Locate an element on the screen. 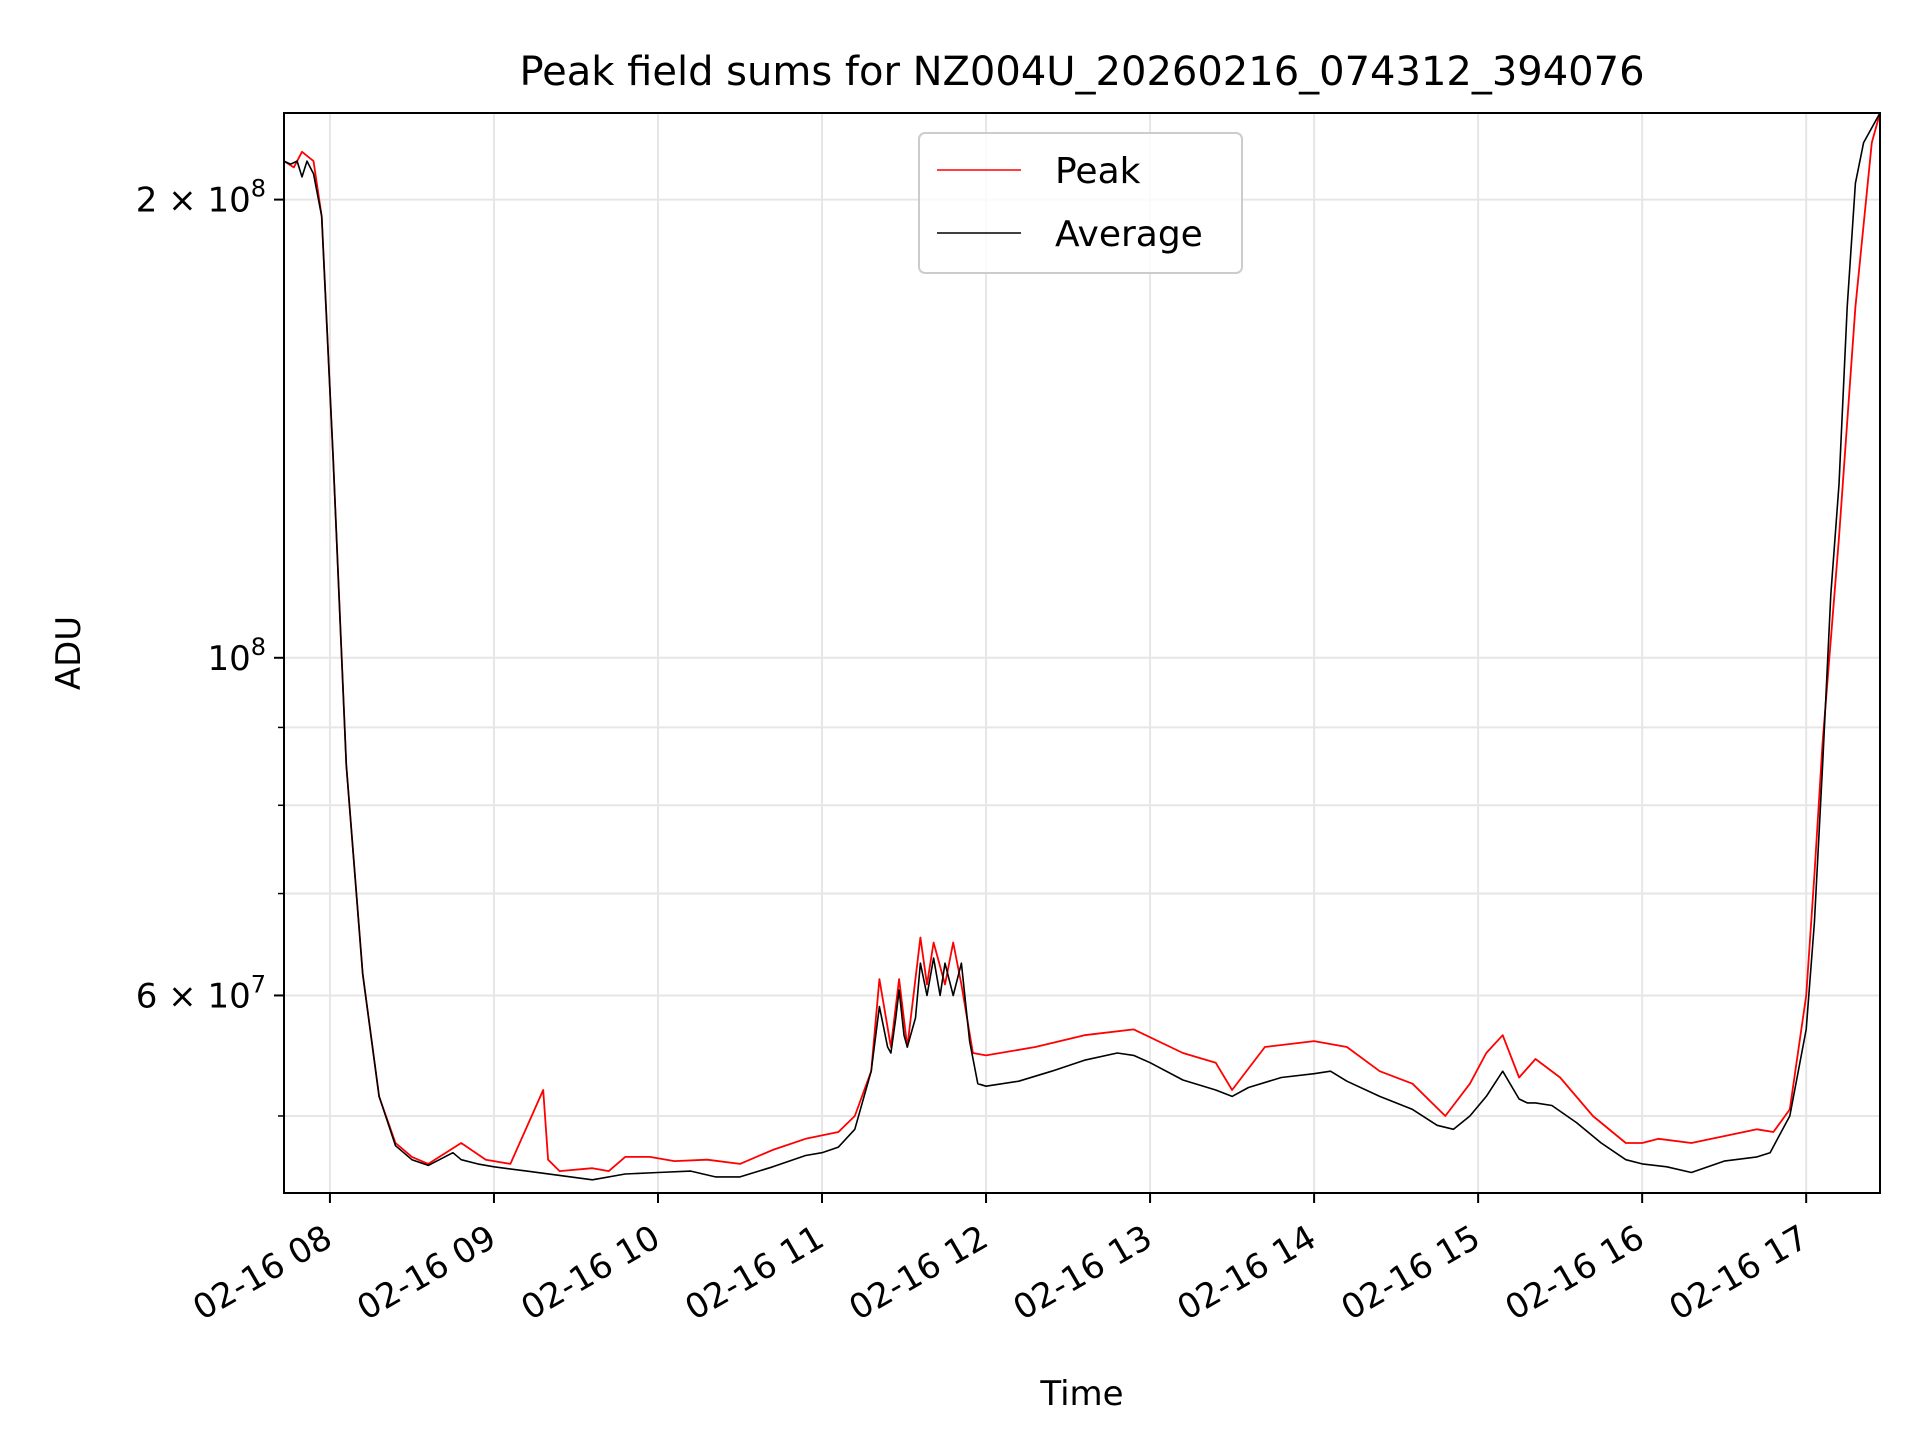  legend-label-average: Average is located at coordinates (1129, 234).